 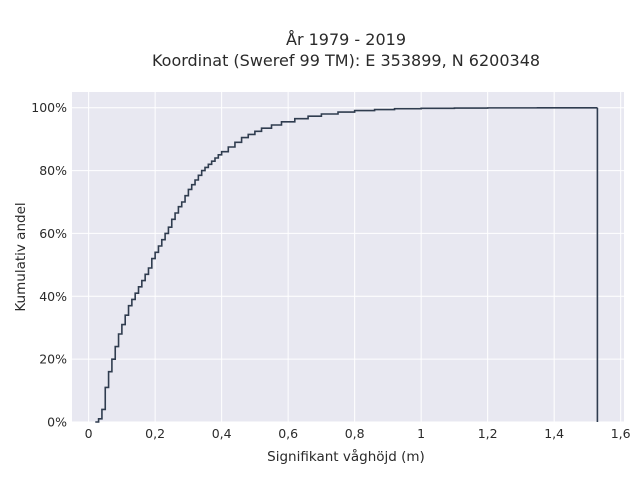 What do you see at coordinates (621, 433) in the screenshot?
I see `x-tick-label: 1,6` at bounding box center [621, 433].